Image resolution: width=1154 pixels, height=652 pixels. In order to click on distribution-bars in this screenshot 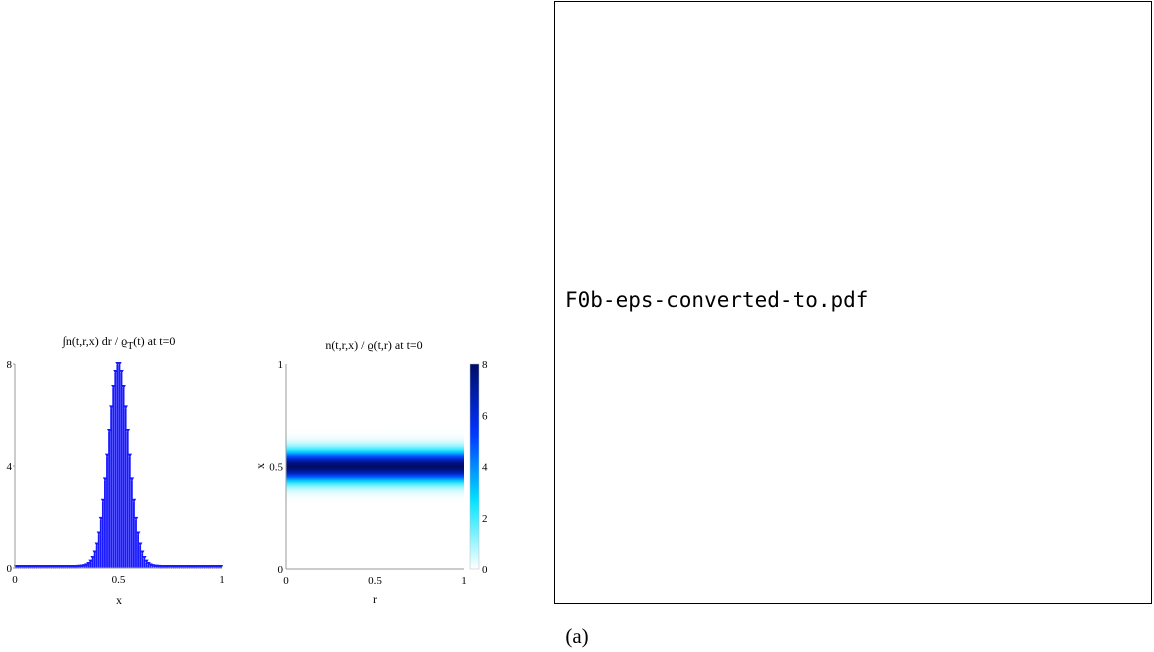, I will do `click(118, 467)`.